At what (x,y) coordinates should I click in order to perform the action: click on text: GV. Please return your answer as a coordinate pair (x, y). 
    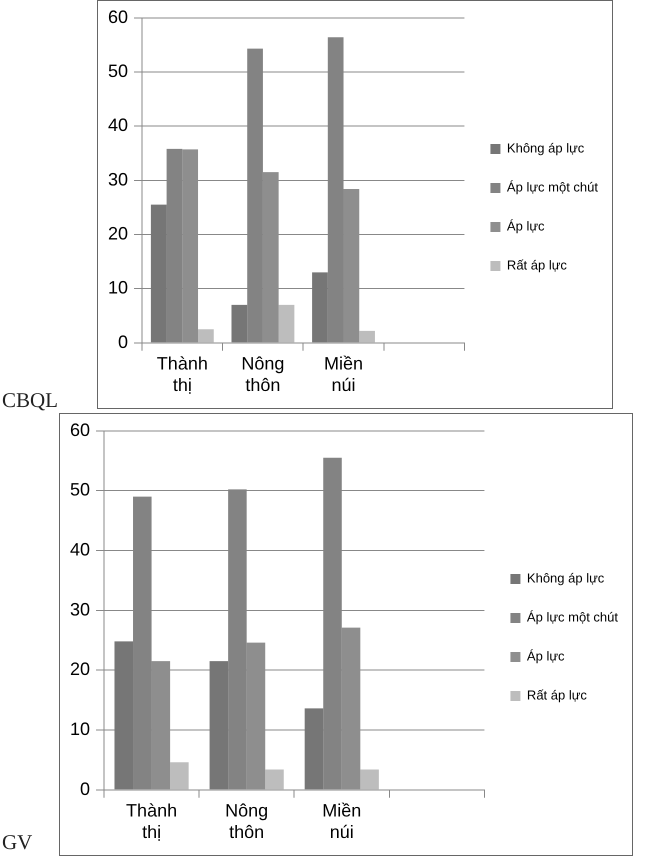
    Looking at the image, I should click on (17, 842).